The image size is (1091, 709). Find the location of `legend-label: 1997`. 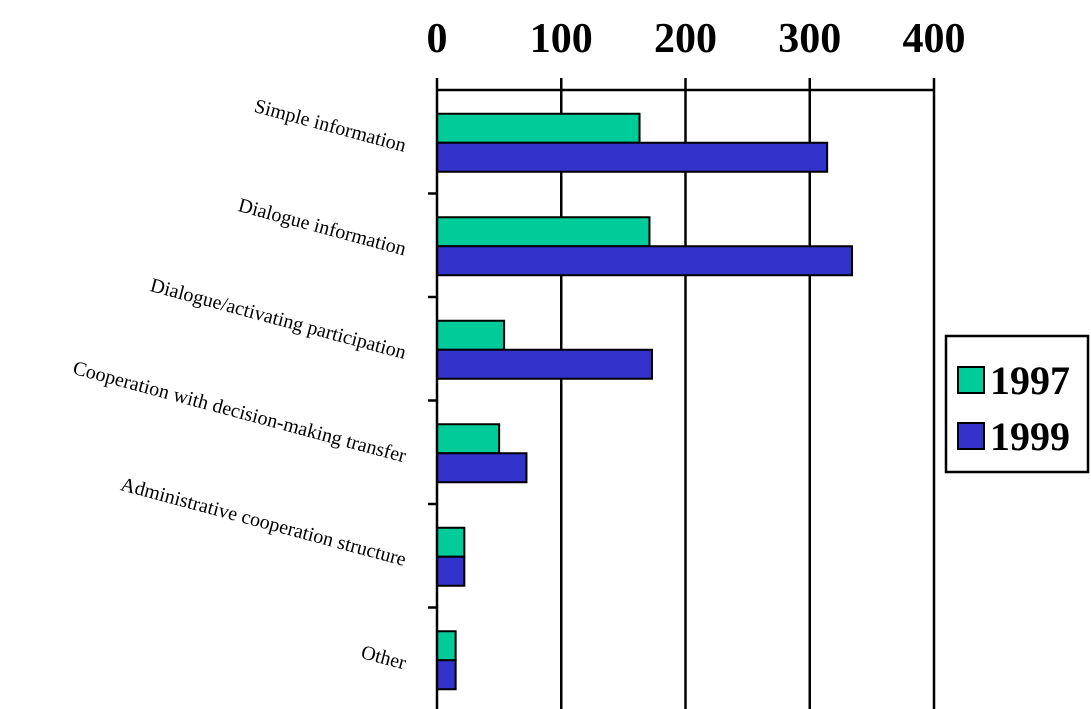

legend-label: 1997 is located at coordinates (1030, 380).